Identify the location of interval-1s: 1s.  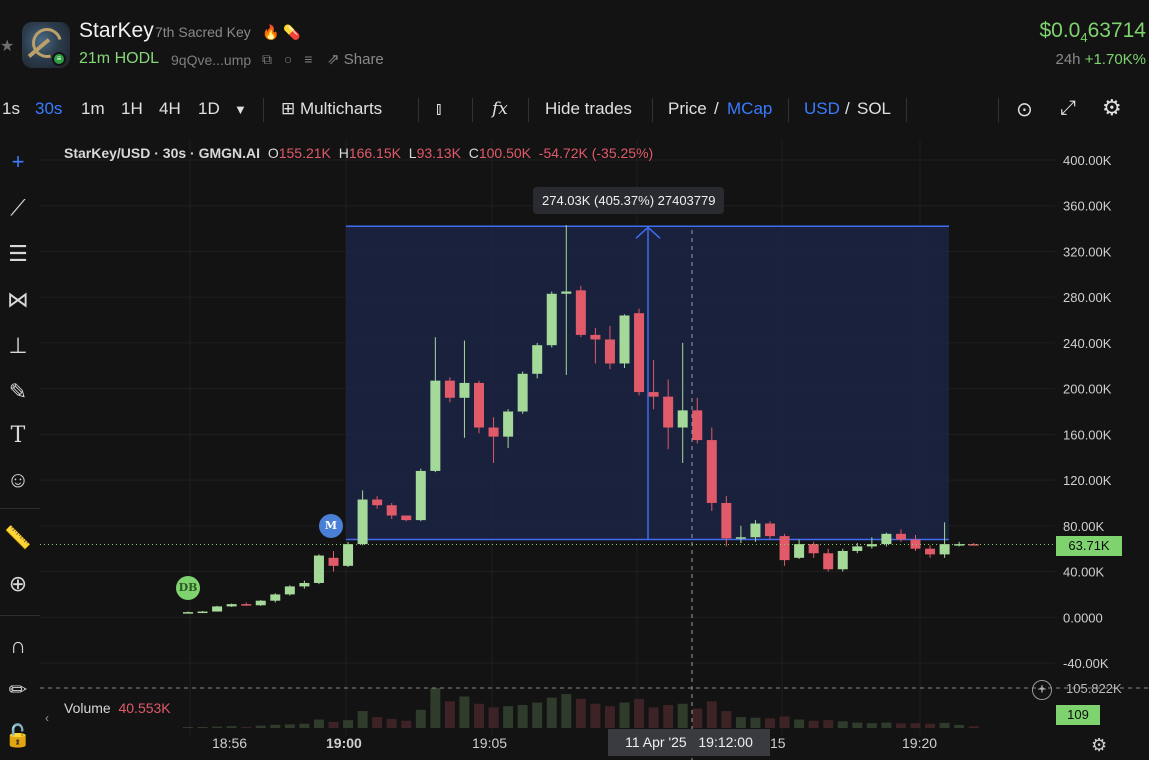
(11, 108).